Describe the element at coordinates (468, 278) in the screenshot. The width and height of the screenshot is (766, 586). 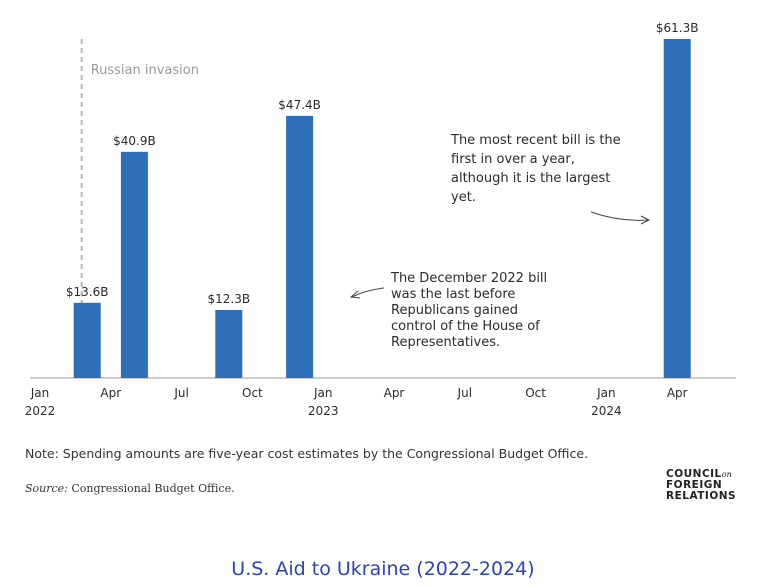
I see `annotation-0-line-0: The December 2022 bill` at that location.